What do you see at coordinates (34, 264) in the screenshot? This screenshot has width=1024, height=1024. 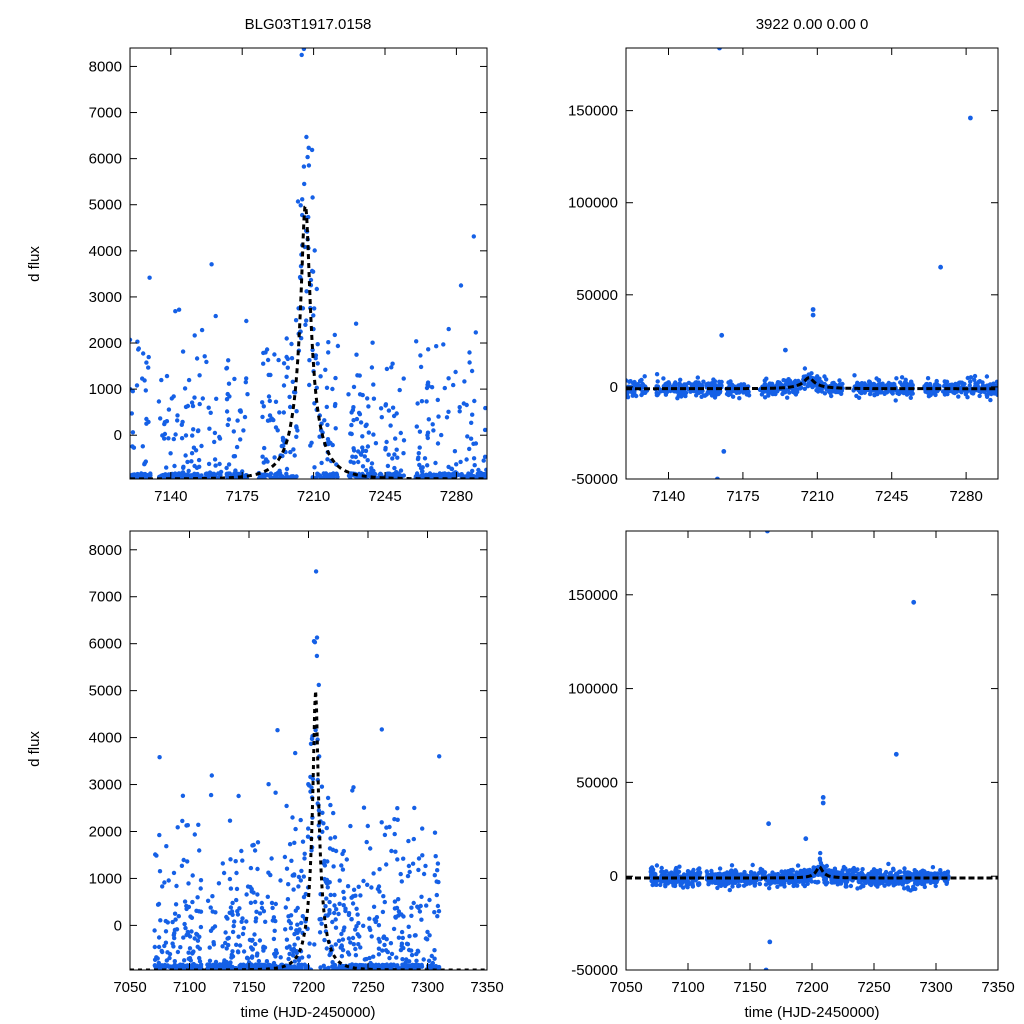 I see `ylabel-top: d flux` at bounding box center [34, 264].